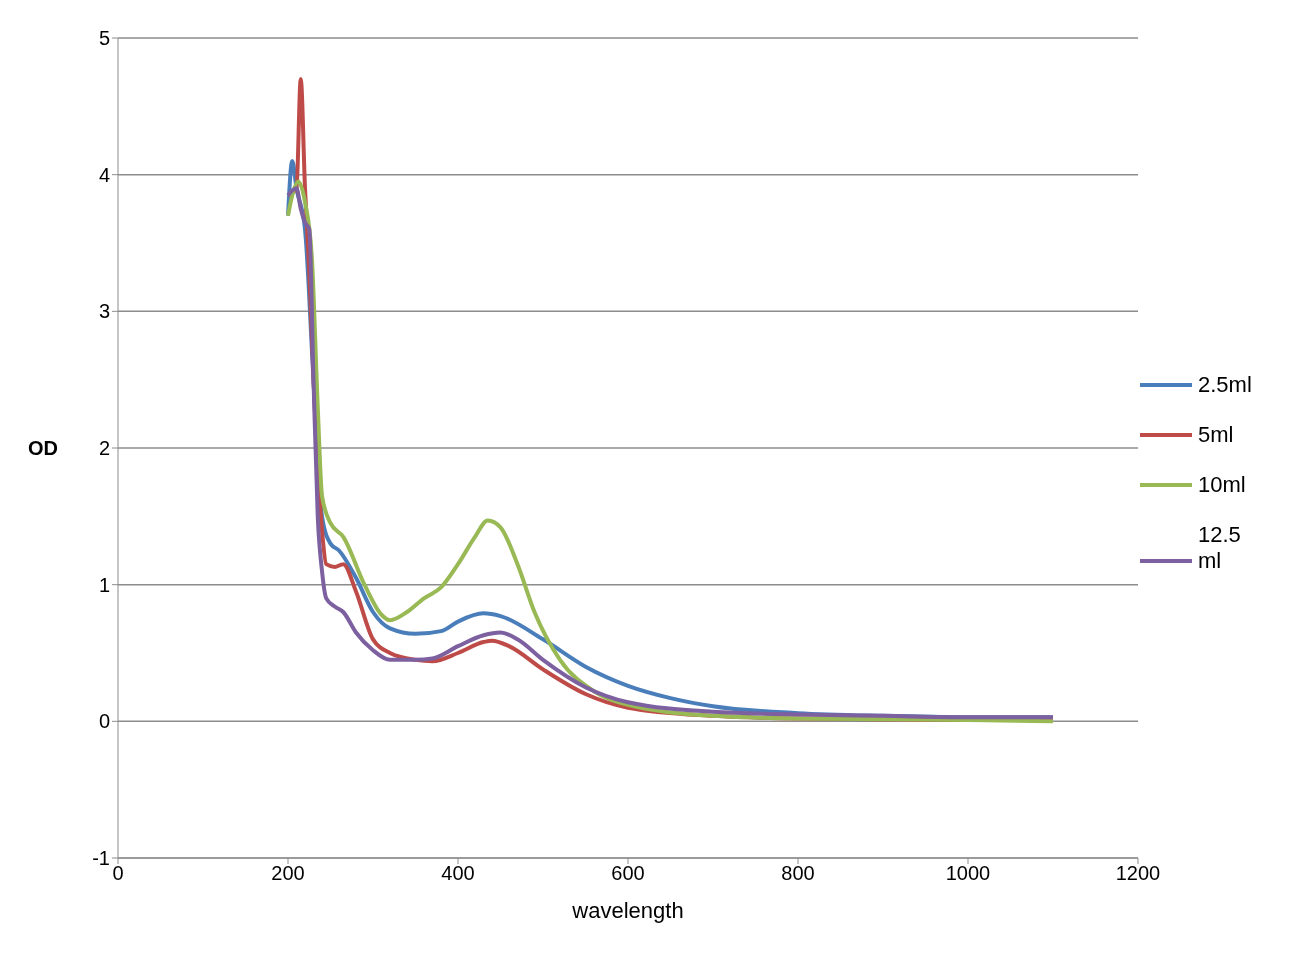 This screenshot has width=1294, height=953. Describe the element at coordinates (798, 873) in the screenshot. I see `x-tick-label: 800` at that location.